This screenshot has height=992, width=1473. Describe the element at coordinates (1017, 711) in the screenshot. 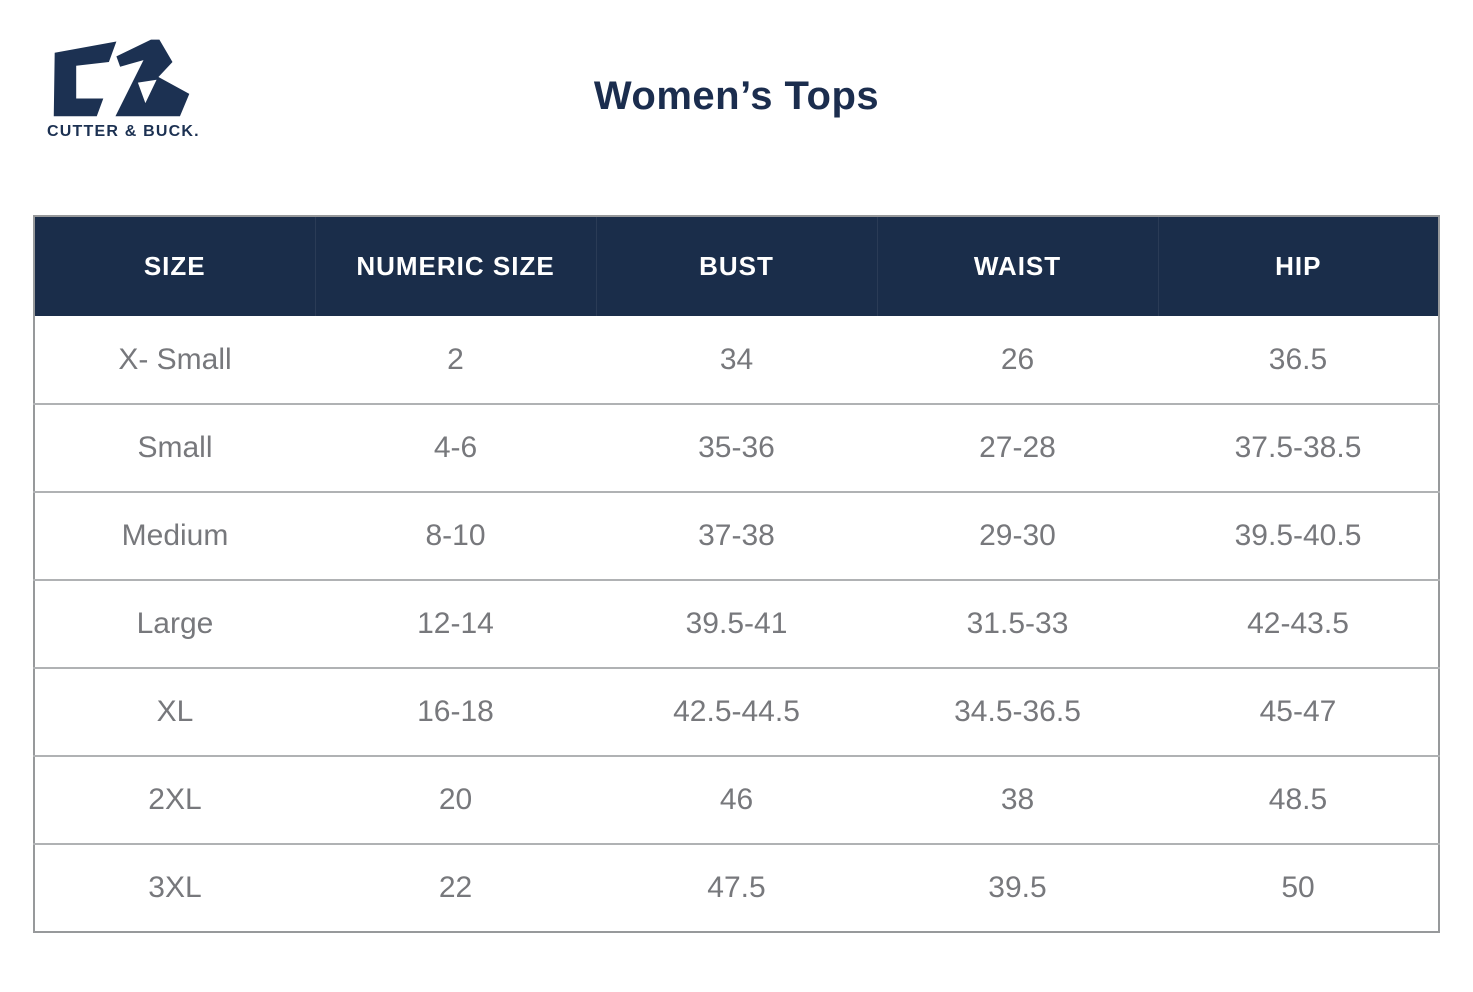

I see `table-cell: 34.5-36.5` at that location.